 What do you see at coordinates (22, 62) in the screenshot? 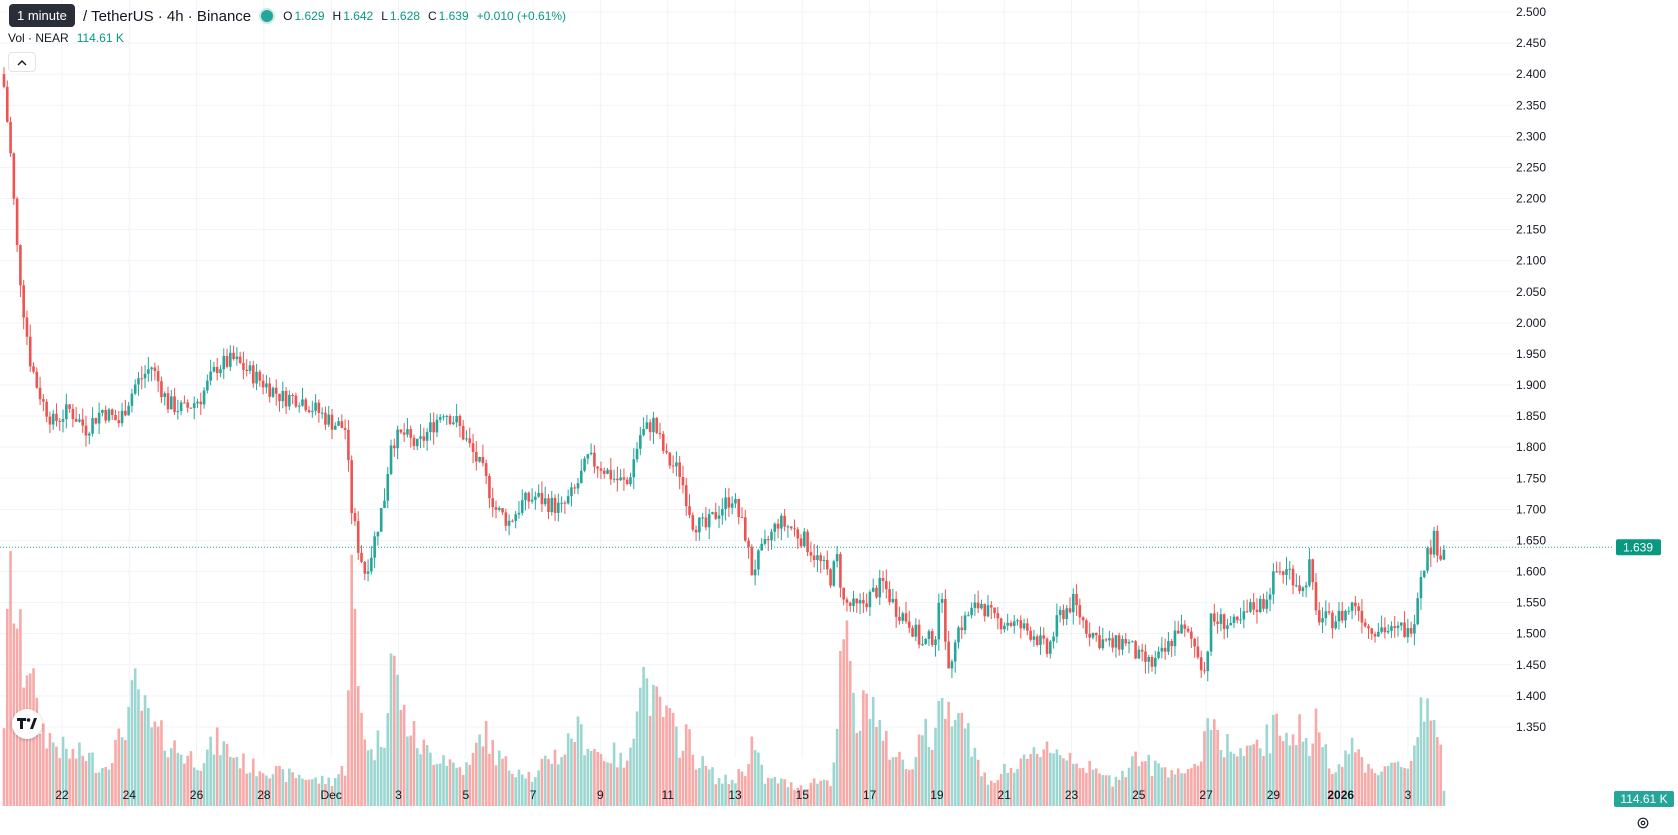
I see `collapse-legend-button` at bounding box center [22, 62].